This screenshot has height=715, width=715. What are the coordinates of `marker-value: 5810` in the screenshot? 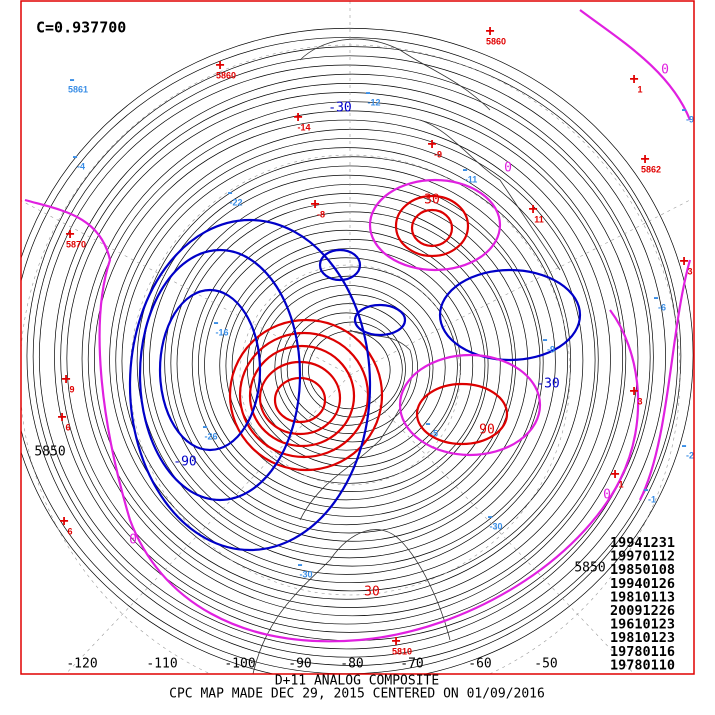 It's located at (402, 651).